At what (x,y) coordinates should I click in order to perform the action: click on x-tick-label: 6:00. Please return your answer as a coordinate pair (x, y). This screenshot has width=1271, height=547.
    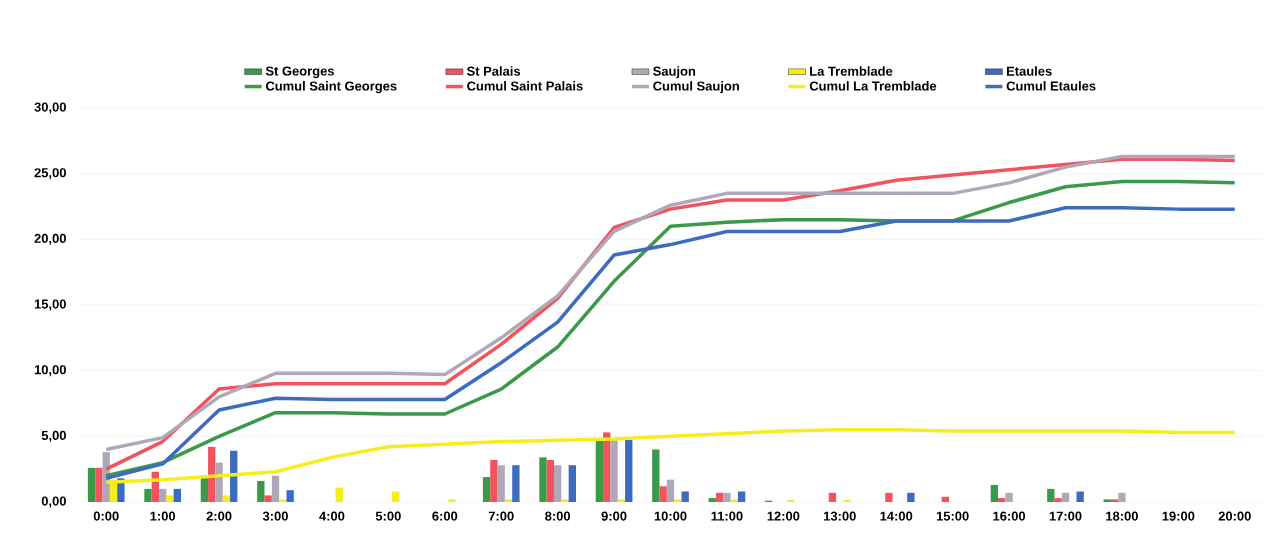
    Looking at the image, I should click on (445, 516).